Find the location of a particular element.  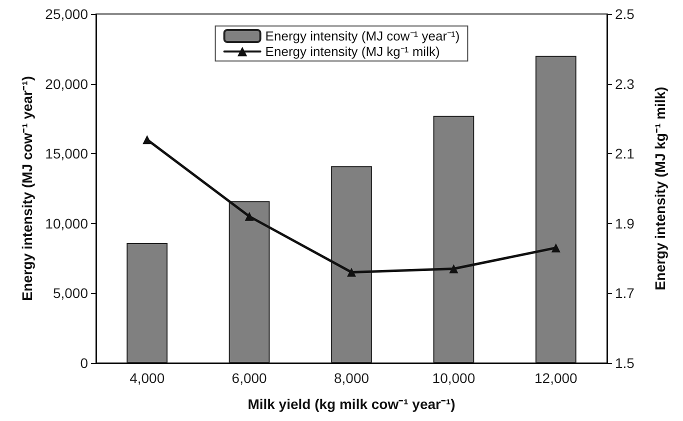

y2-tick-label: 1.5 is located at coordinates (625, 363).